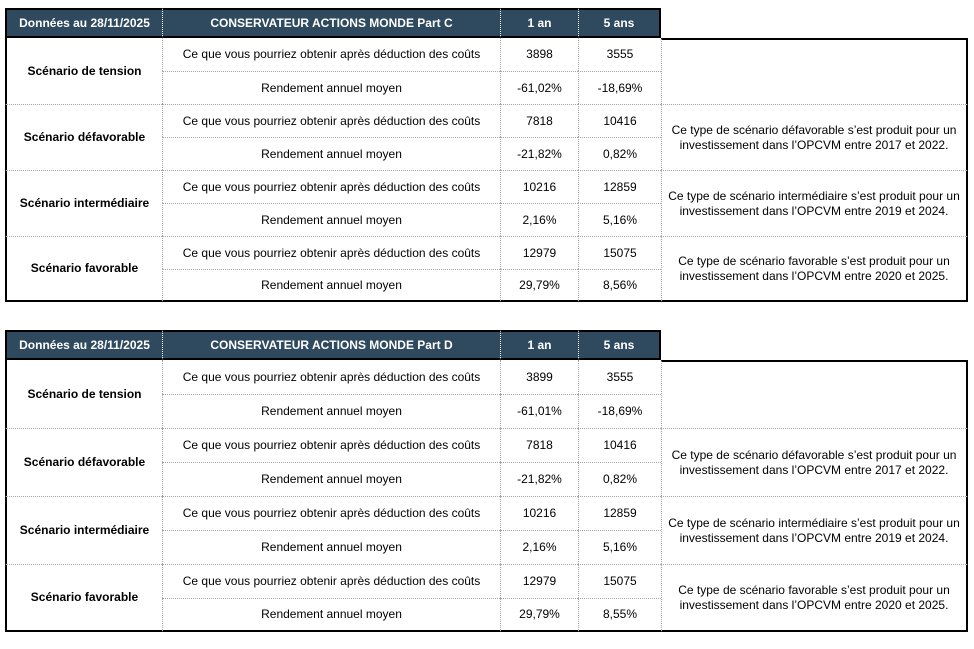 Image resolution: width=974 pixels, height=649 pixels. Describe the element at coordinates (539, 54) in the screenshot. I see `payout-1y-value: 3898` at that location.